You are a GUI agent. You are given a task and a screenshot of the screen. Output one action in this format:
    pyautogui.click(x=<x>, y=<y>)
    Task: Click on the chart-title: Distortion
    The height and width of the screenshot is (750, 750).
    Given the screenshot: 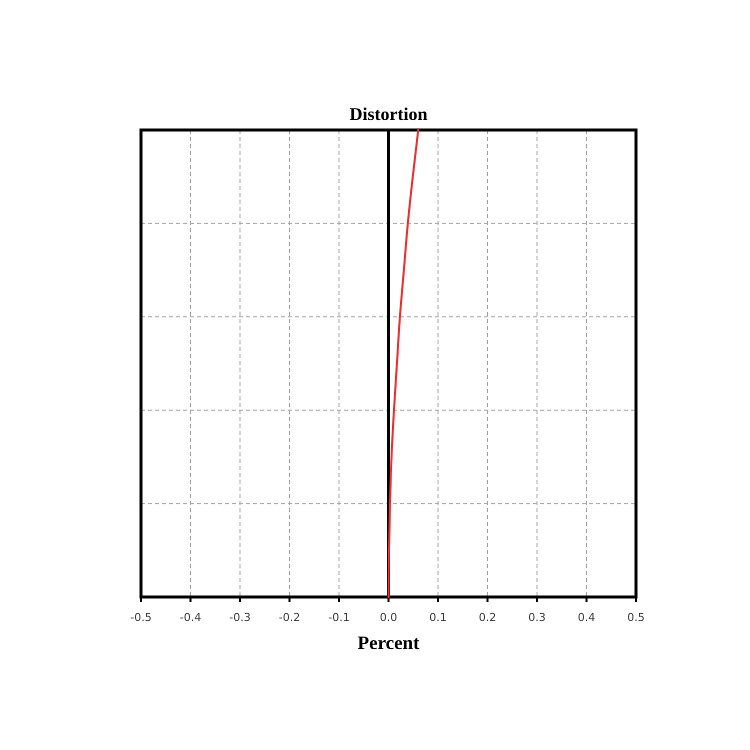 What is the action you would take?
    pyautogui.click(x=389, y=114)
    